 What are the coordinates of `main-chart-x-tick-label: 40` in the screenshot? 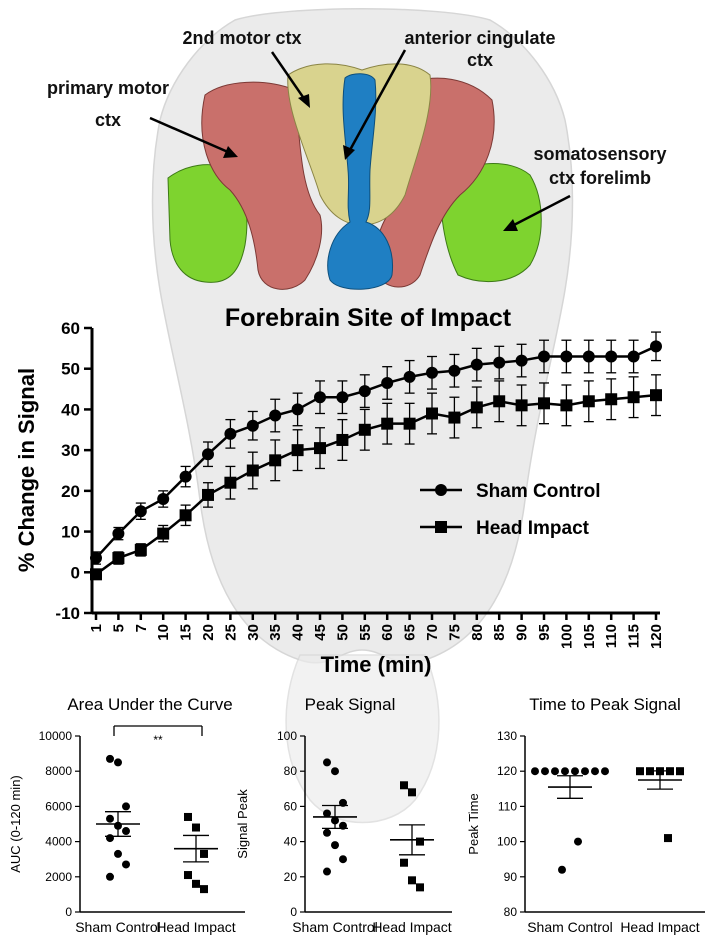 It's located at (298, 632).